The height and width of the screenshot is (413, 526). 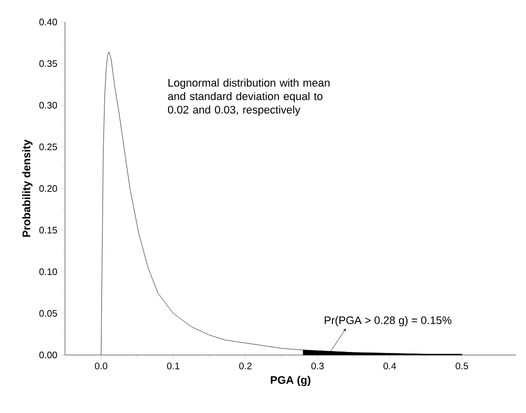 What do you see at coordinates (48, 105) in the screenshot?
I see `y-tick-label: 0.30` at bounding box center [48, 105].